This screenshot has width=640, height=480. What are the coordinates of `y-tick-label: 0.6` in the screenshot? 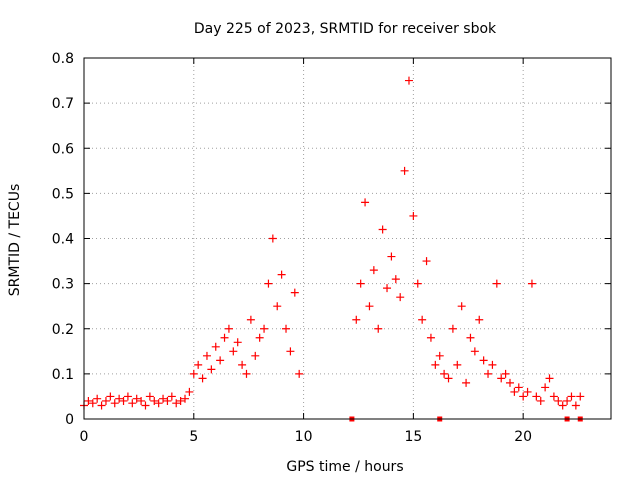 It's located at (63, 149).